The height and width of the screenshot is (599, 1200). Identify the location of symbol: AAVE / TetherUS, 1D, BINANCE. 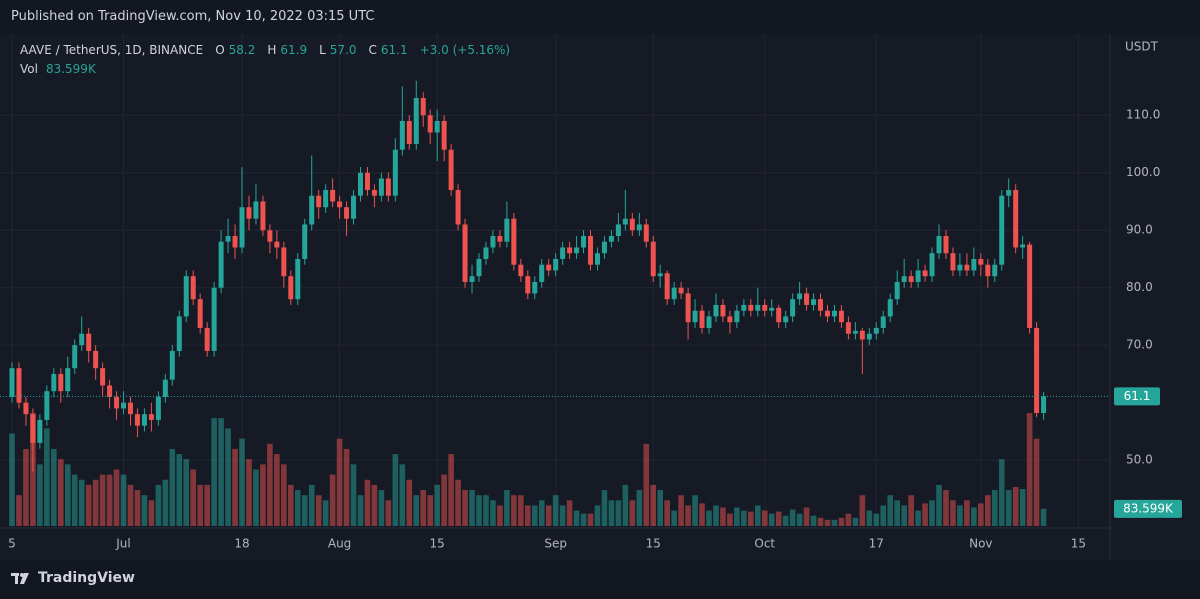
(112, 49).